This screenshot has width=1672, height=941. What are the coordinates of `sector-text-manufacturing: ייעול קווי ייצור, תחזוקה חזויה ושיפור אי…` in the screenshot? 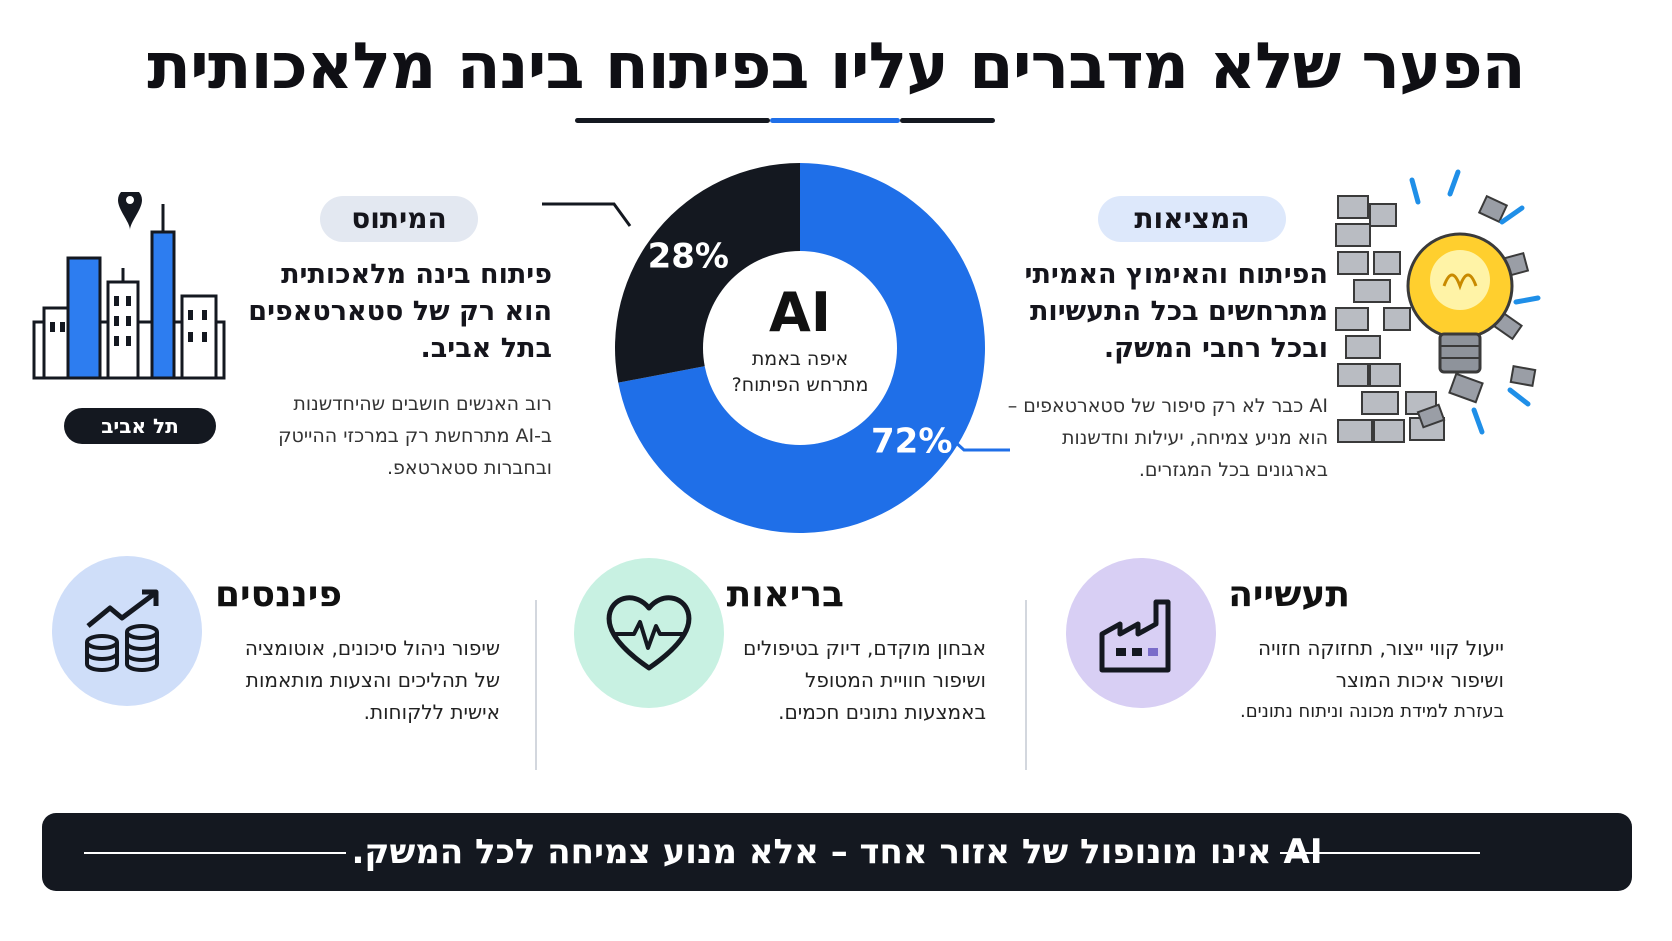 It's located at (1352, 680).